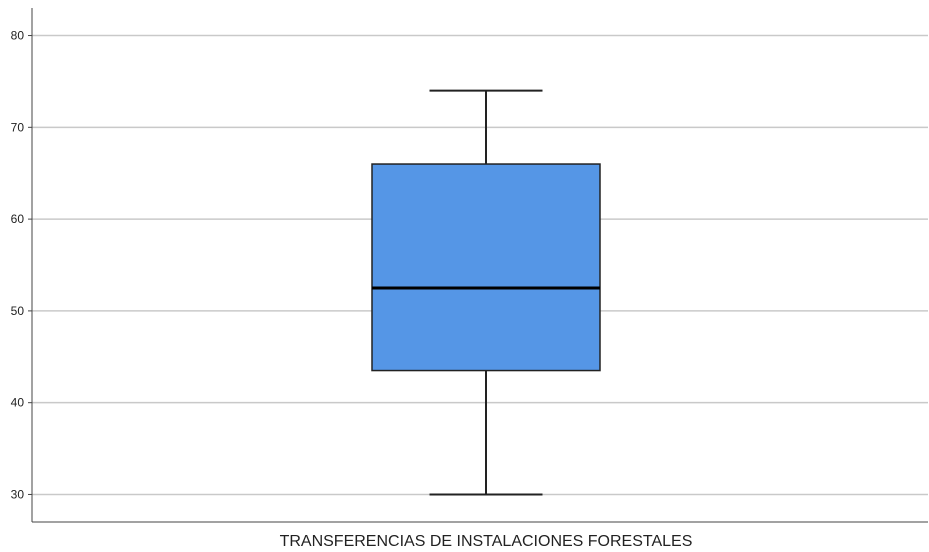 The image size is (929, 552). I want to click on y-tick-label-80: 80, so click(18, 36).